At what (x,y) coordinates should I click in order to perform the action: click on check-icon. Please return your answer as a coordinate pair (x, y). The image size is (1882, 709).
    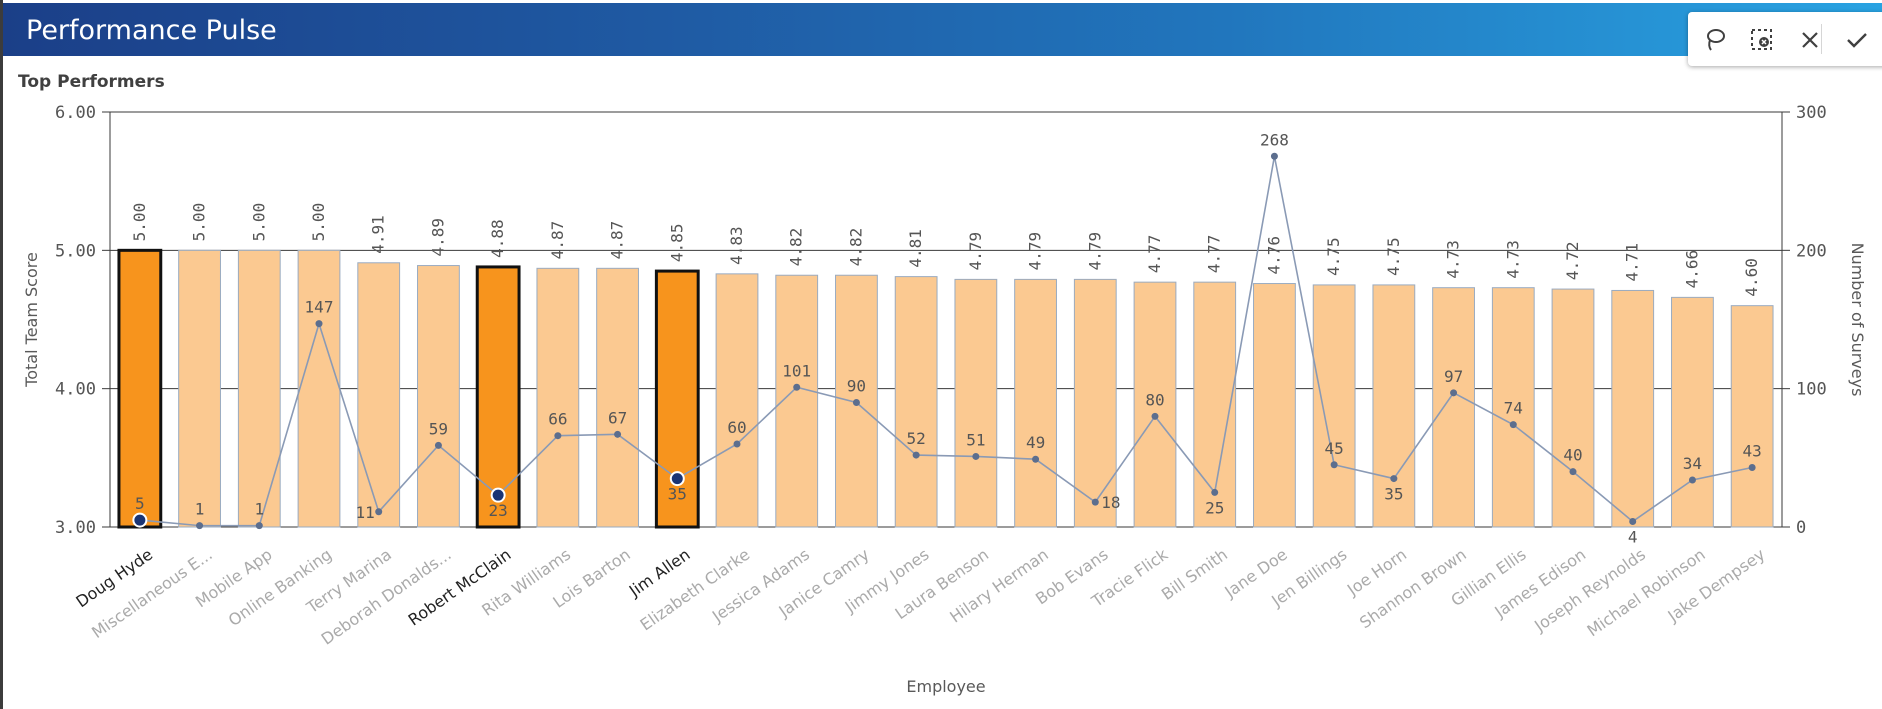
    Looking at the image, I should click on (1857, 40).